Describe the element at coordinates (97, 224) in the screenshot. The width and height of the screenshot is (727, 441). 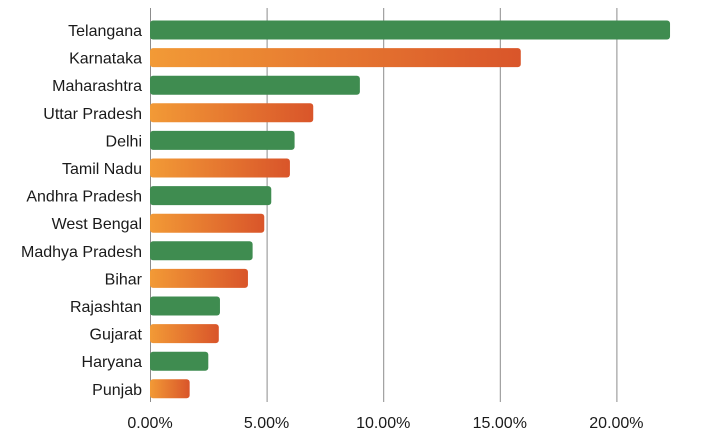
I see `category-label: West Bengal` at that location.